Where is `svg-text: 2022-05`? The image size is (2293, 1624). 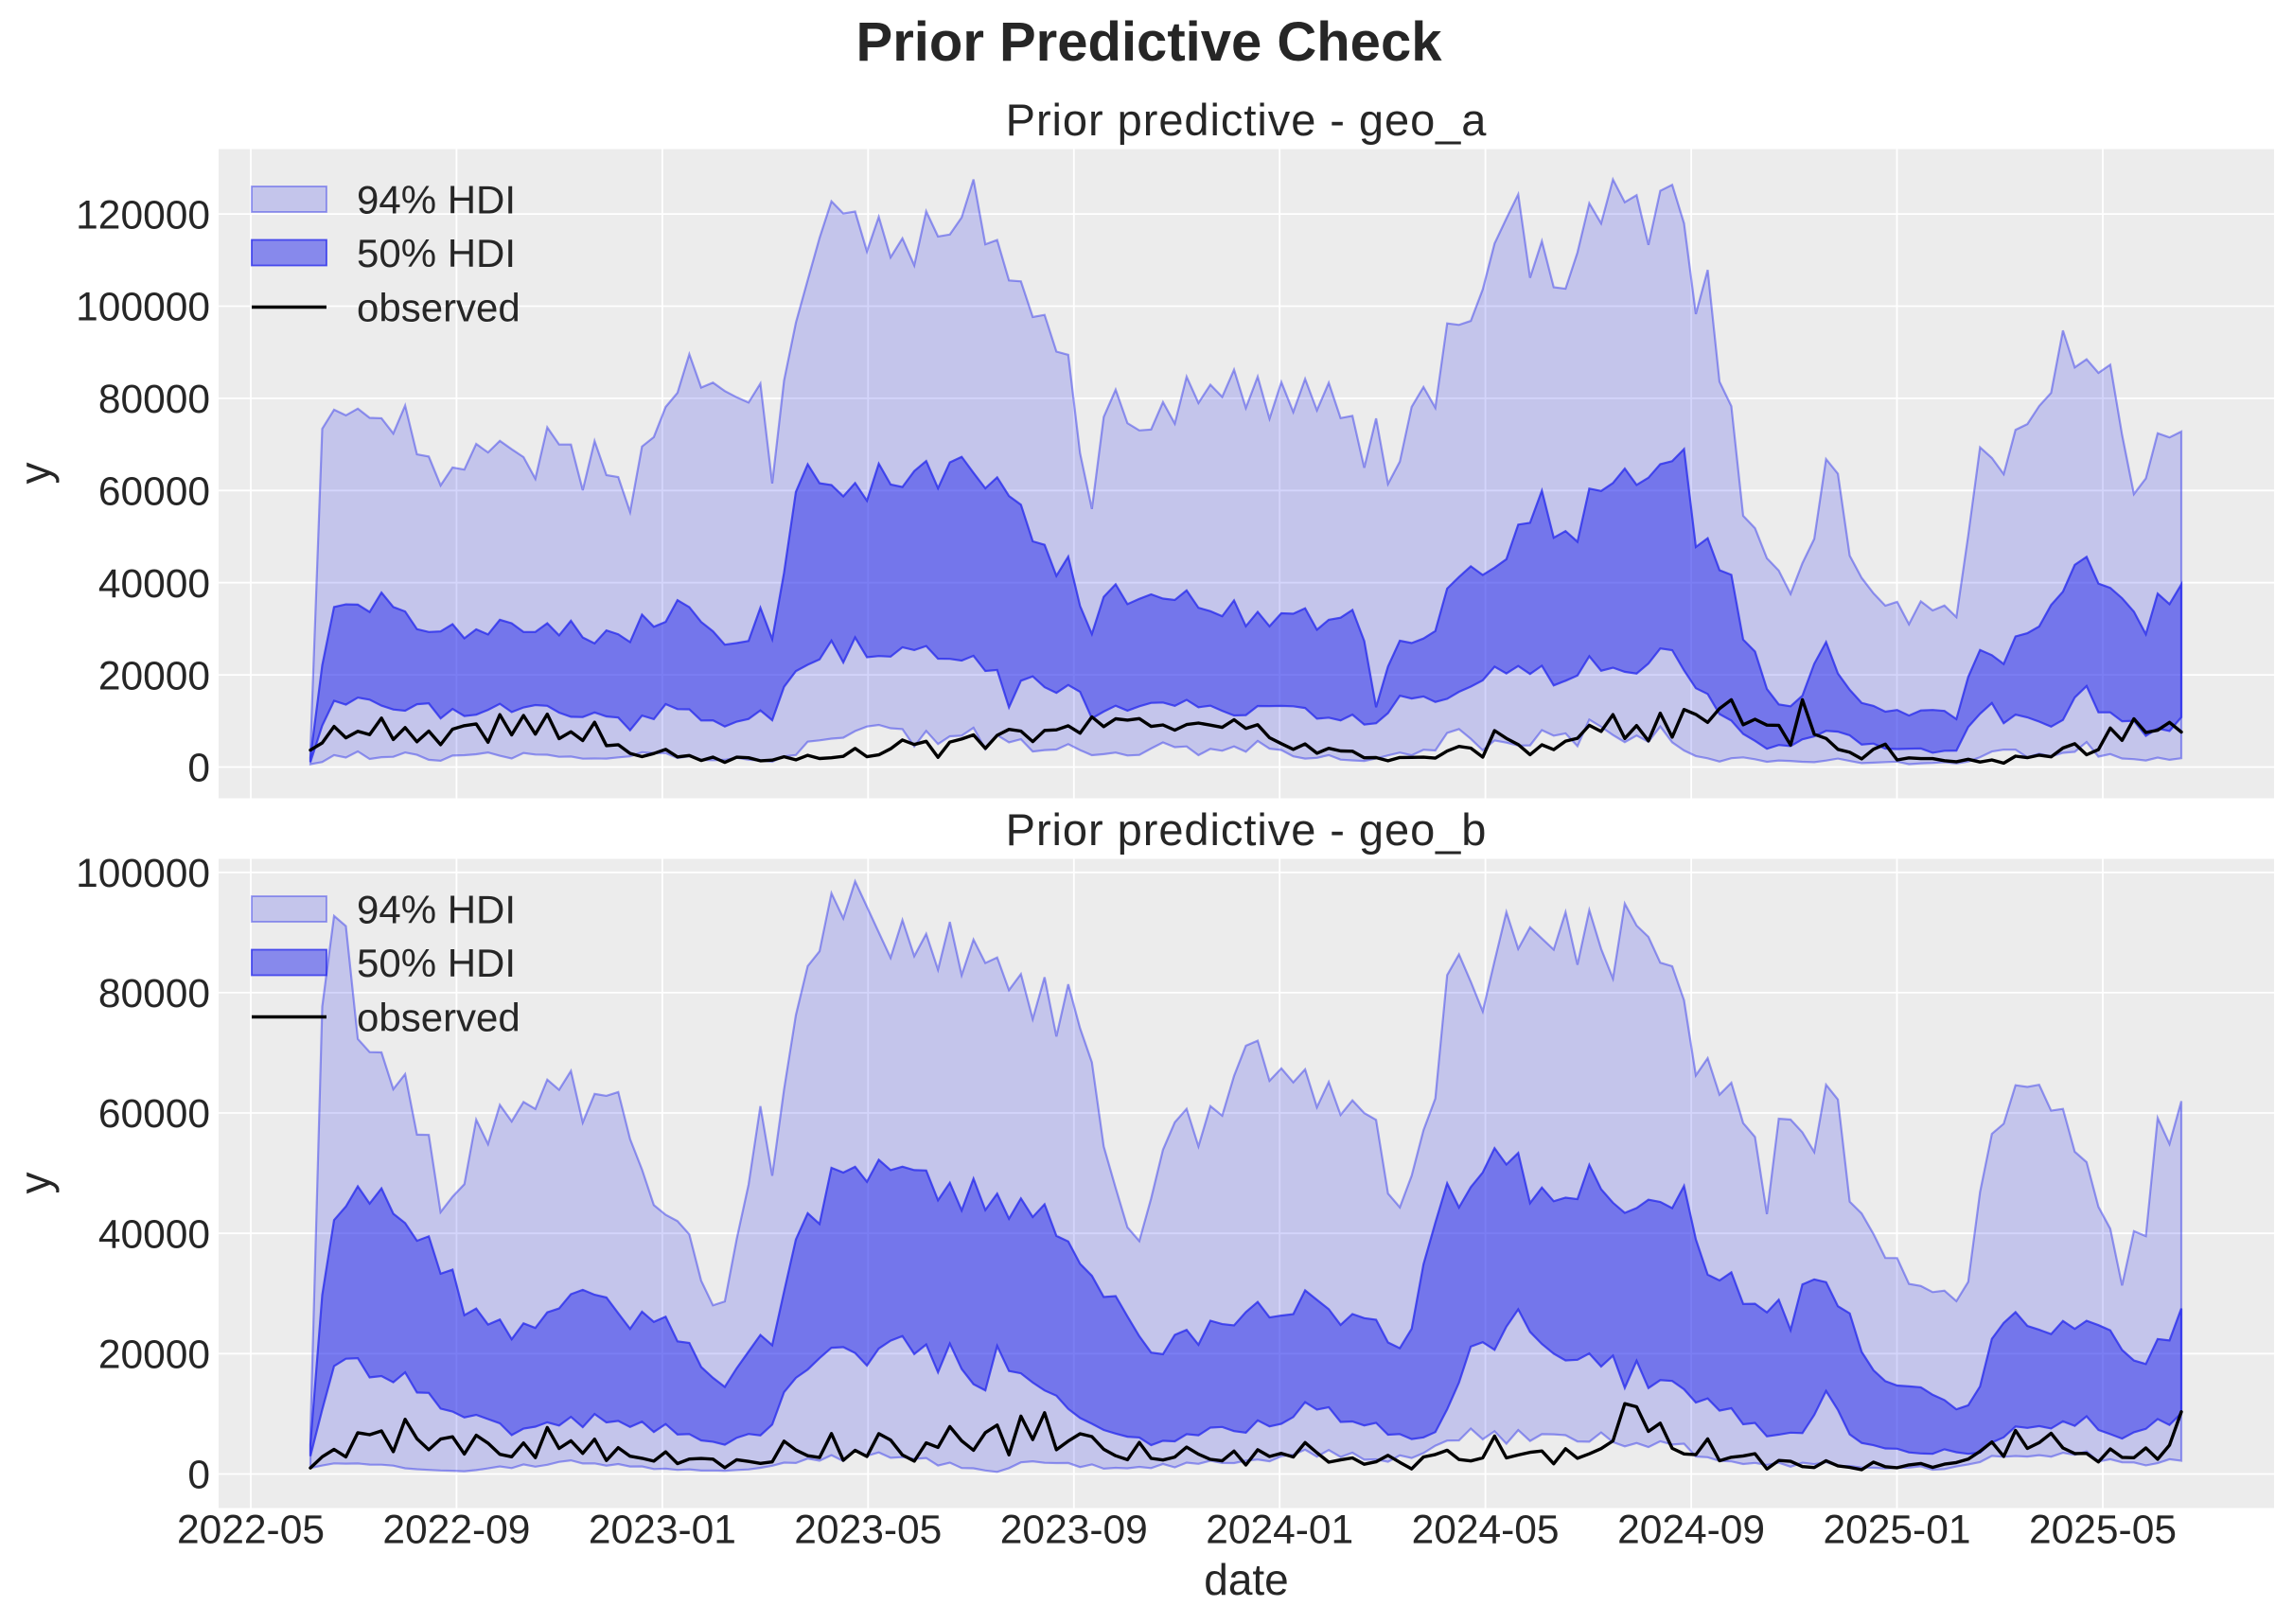 svg-text: 2022-05 is located at coordinates (251, 1531).